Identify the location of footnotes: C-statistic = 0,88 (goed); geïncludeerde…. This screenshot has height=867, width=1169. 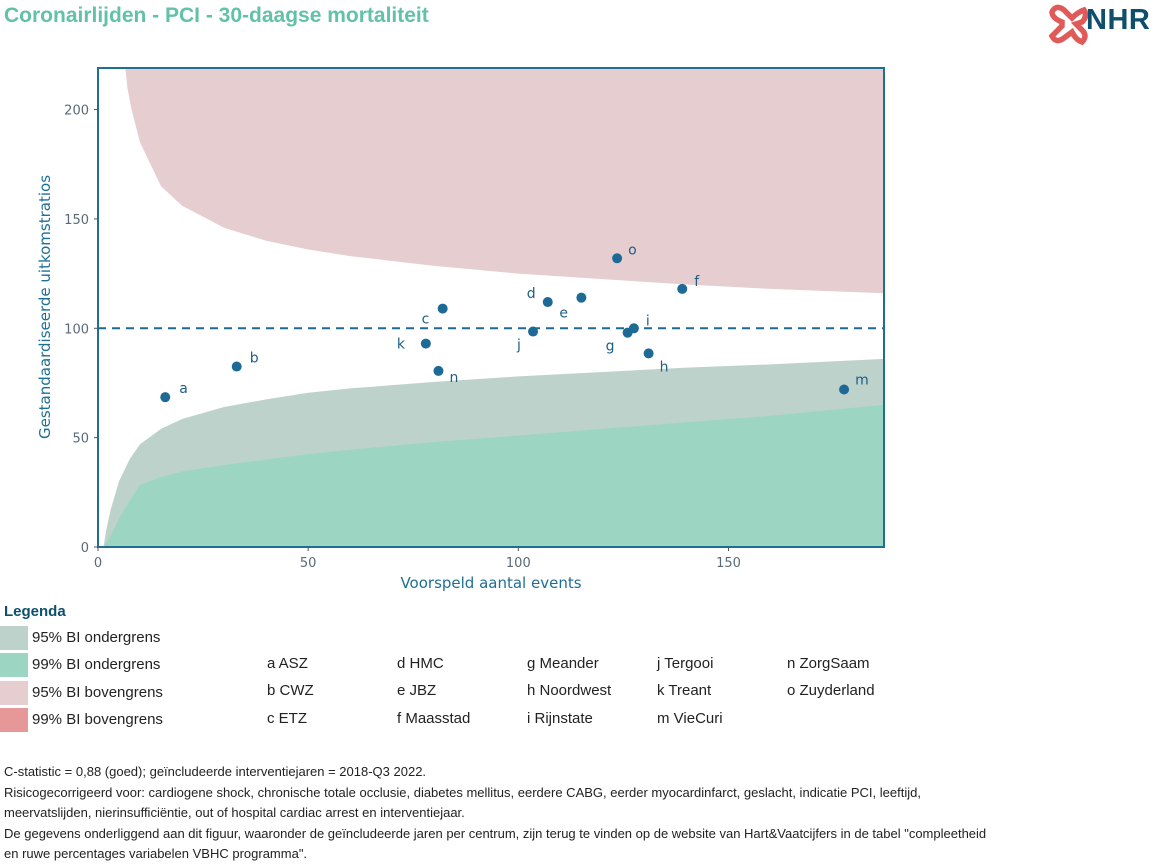
(586, 813).